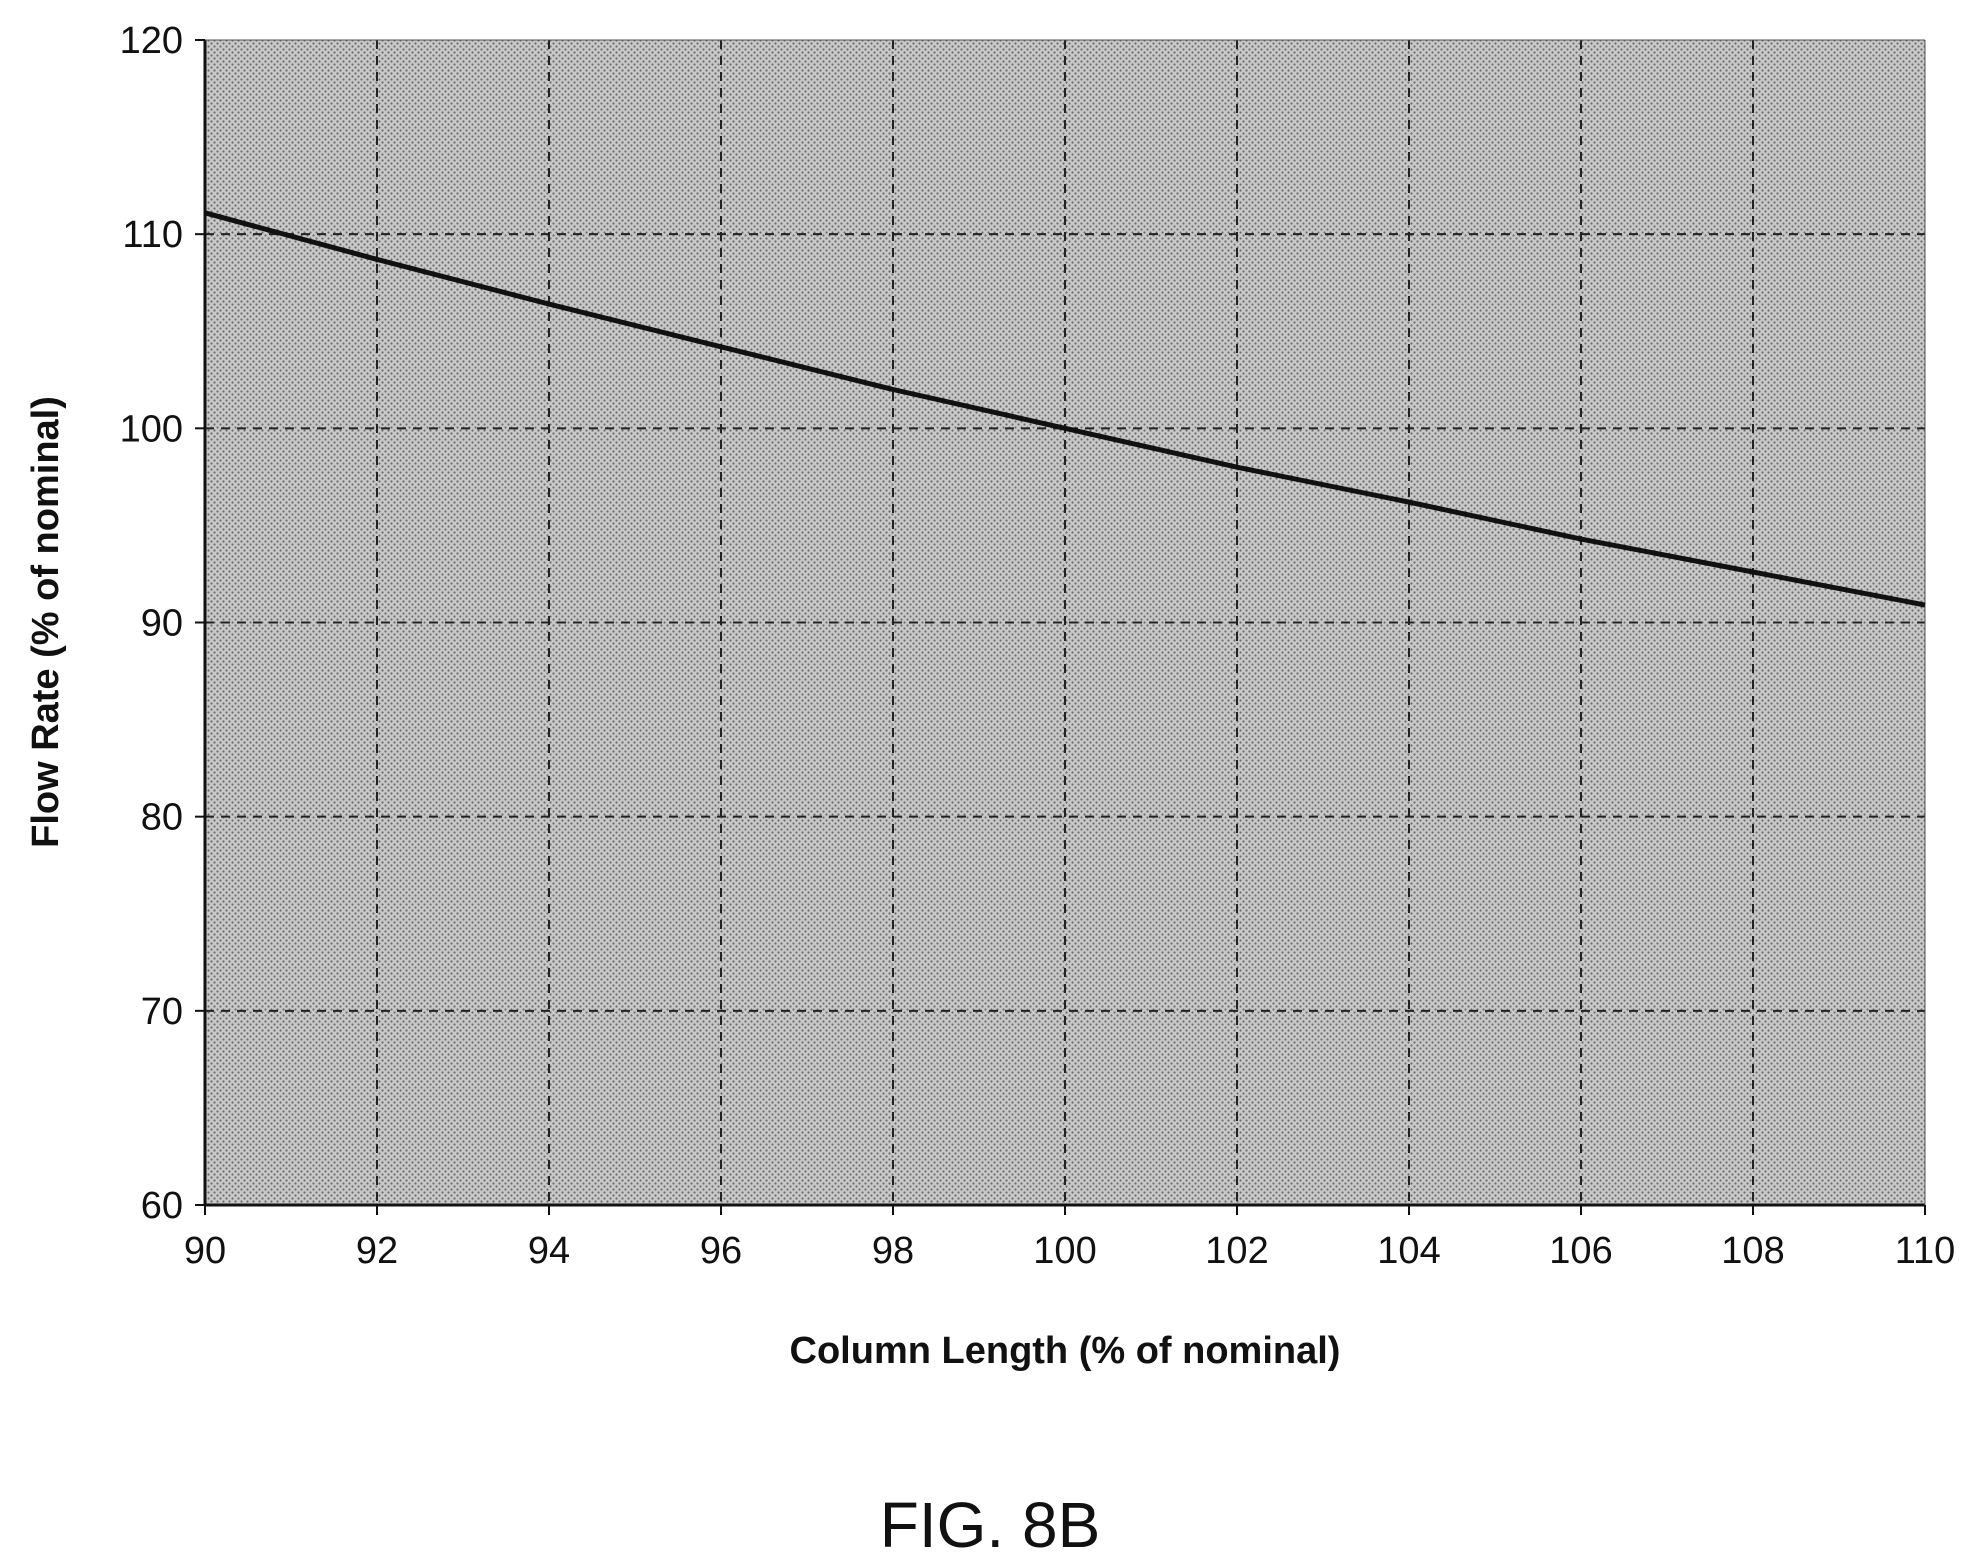 This screenshot has width=1980, height=1561. I want to click on x-tick-label: 104, so click(1408, 1251).